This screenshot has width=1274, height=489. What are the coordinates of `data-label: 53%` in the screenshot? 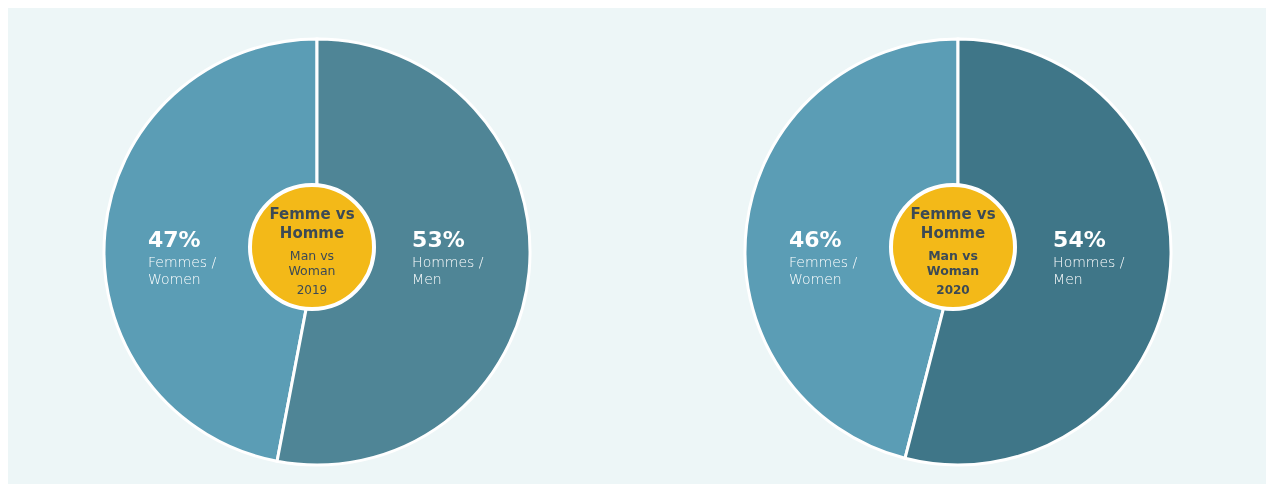 It's located at (438, 239).